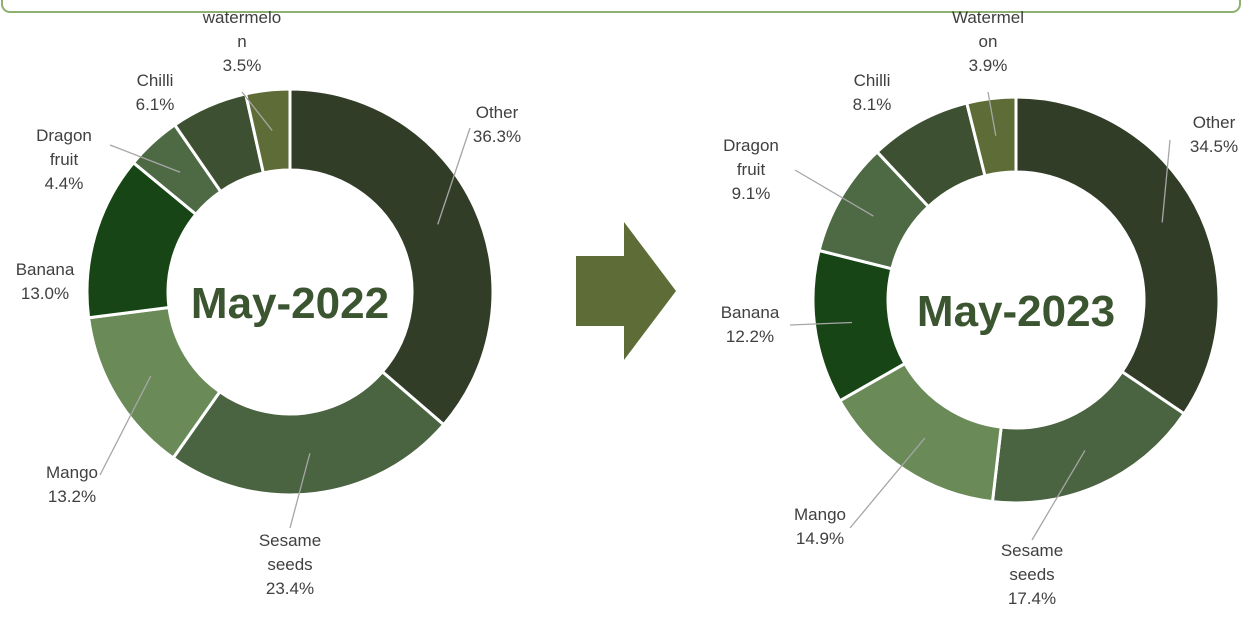 Image resolution: width=1247 pixels, height=618 pixels. What do you see at coordinates (750, 336) in the screenshot?
I see `label-value: 12.2%` at bounding box center [750, 336].